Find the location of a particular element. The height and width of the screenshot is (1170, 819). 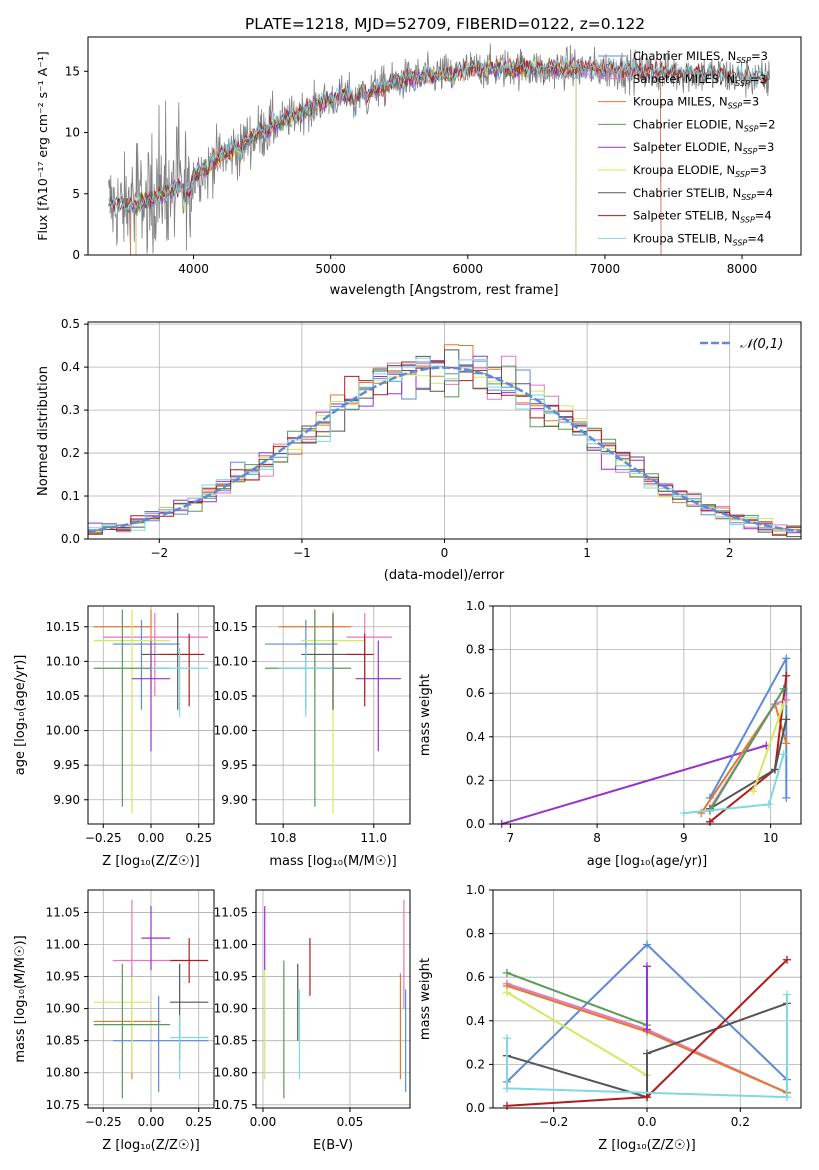

spectrum-ytick-label: 0 is located at coordinates (76, 255).